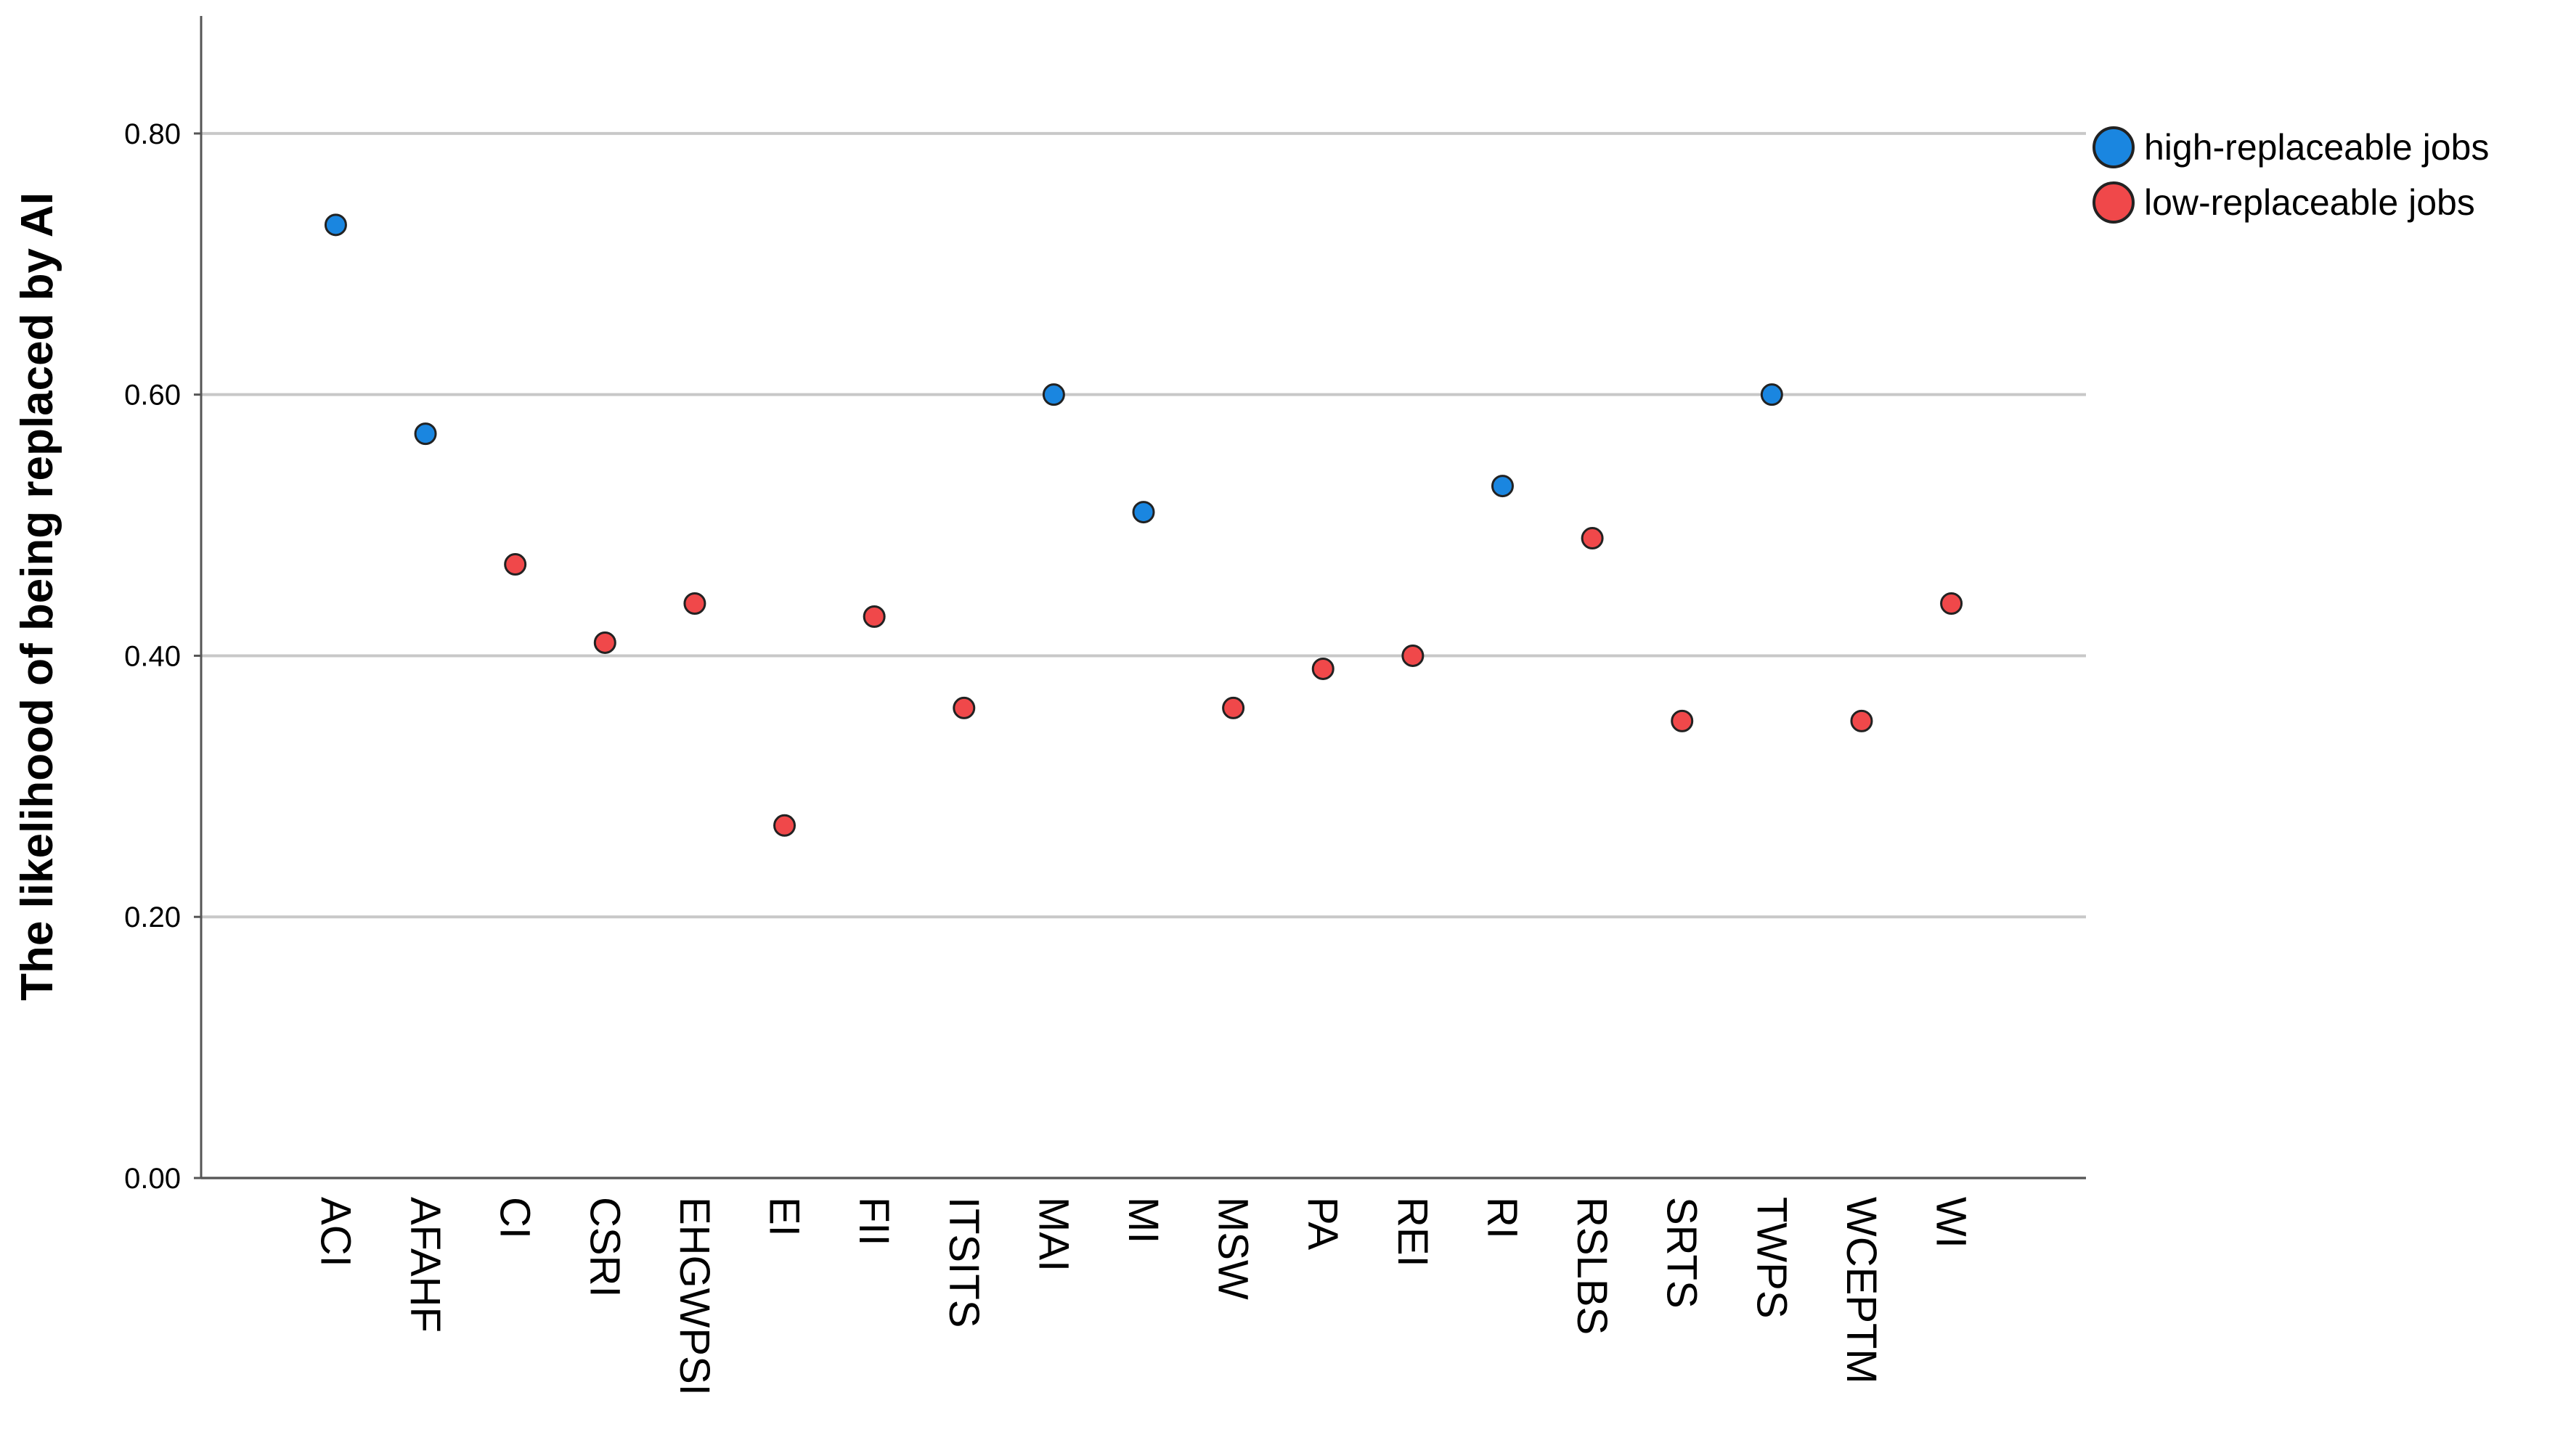  I want to click on x-tick-label: SRTS, so click(1682, 1253).